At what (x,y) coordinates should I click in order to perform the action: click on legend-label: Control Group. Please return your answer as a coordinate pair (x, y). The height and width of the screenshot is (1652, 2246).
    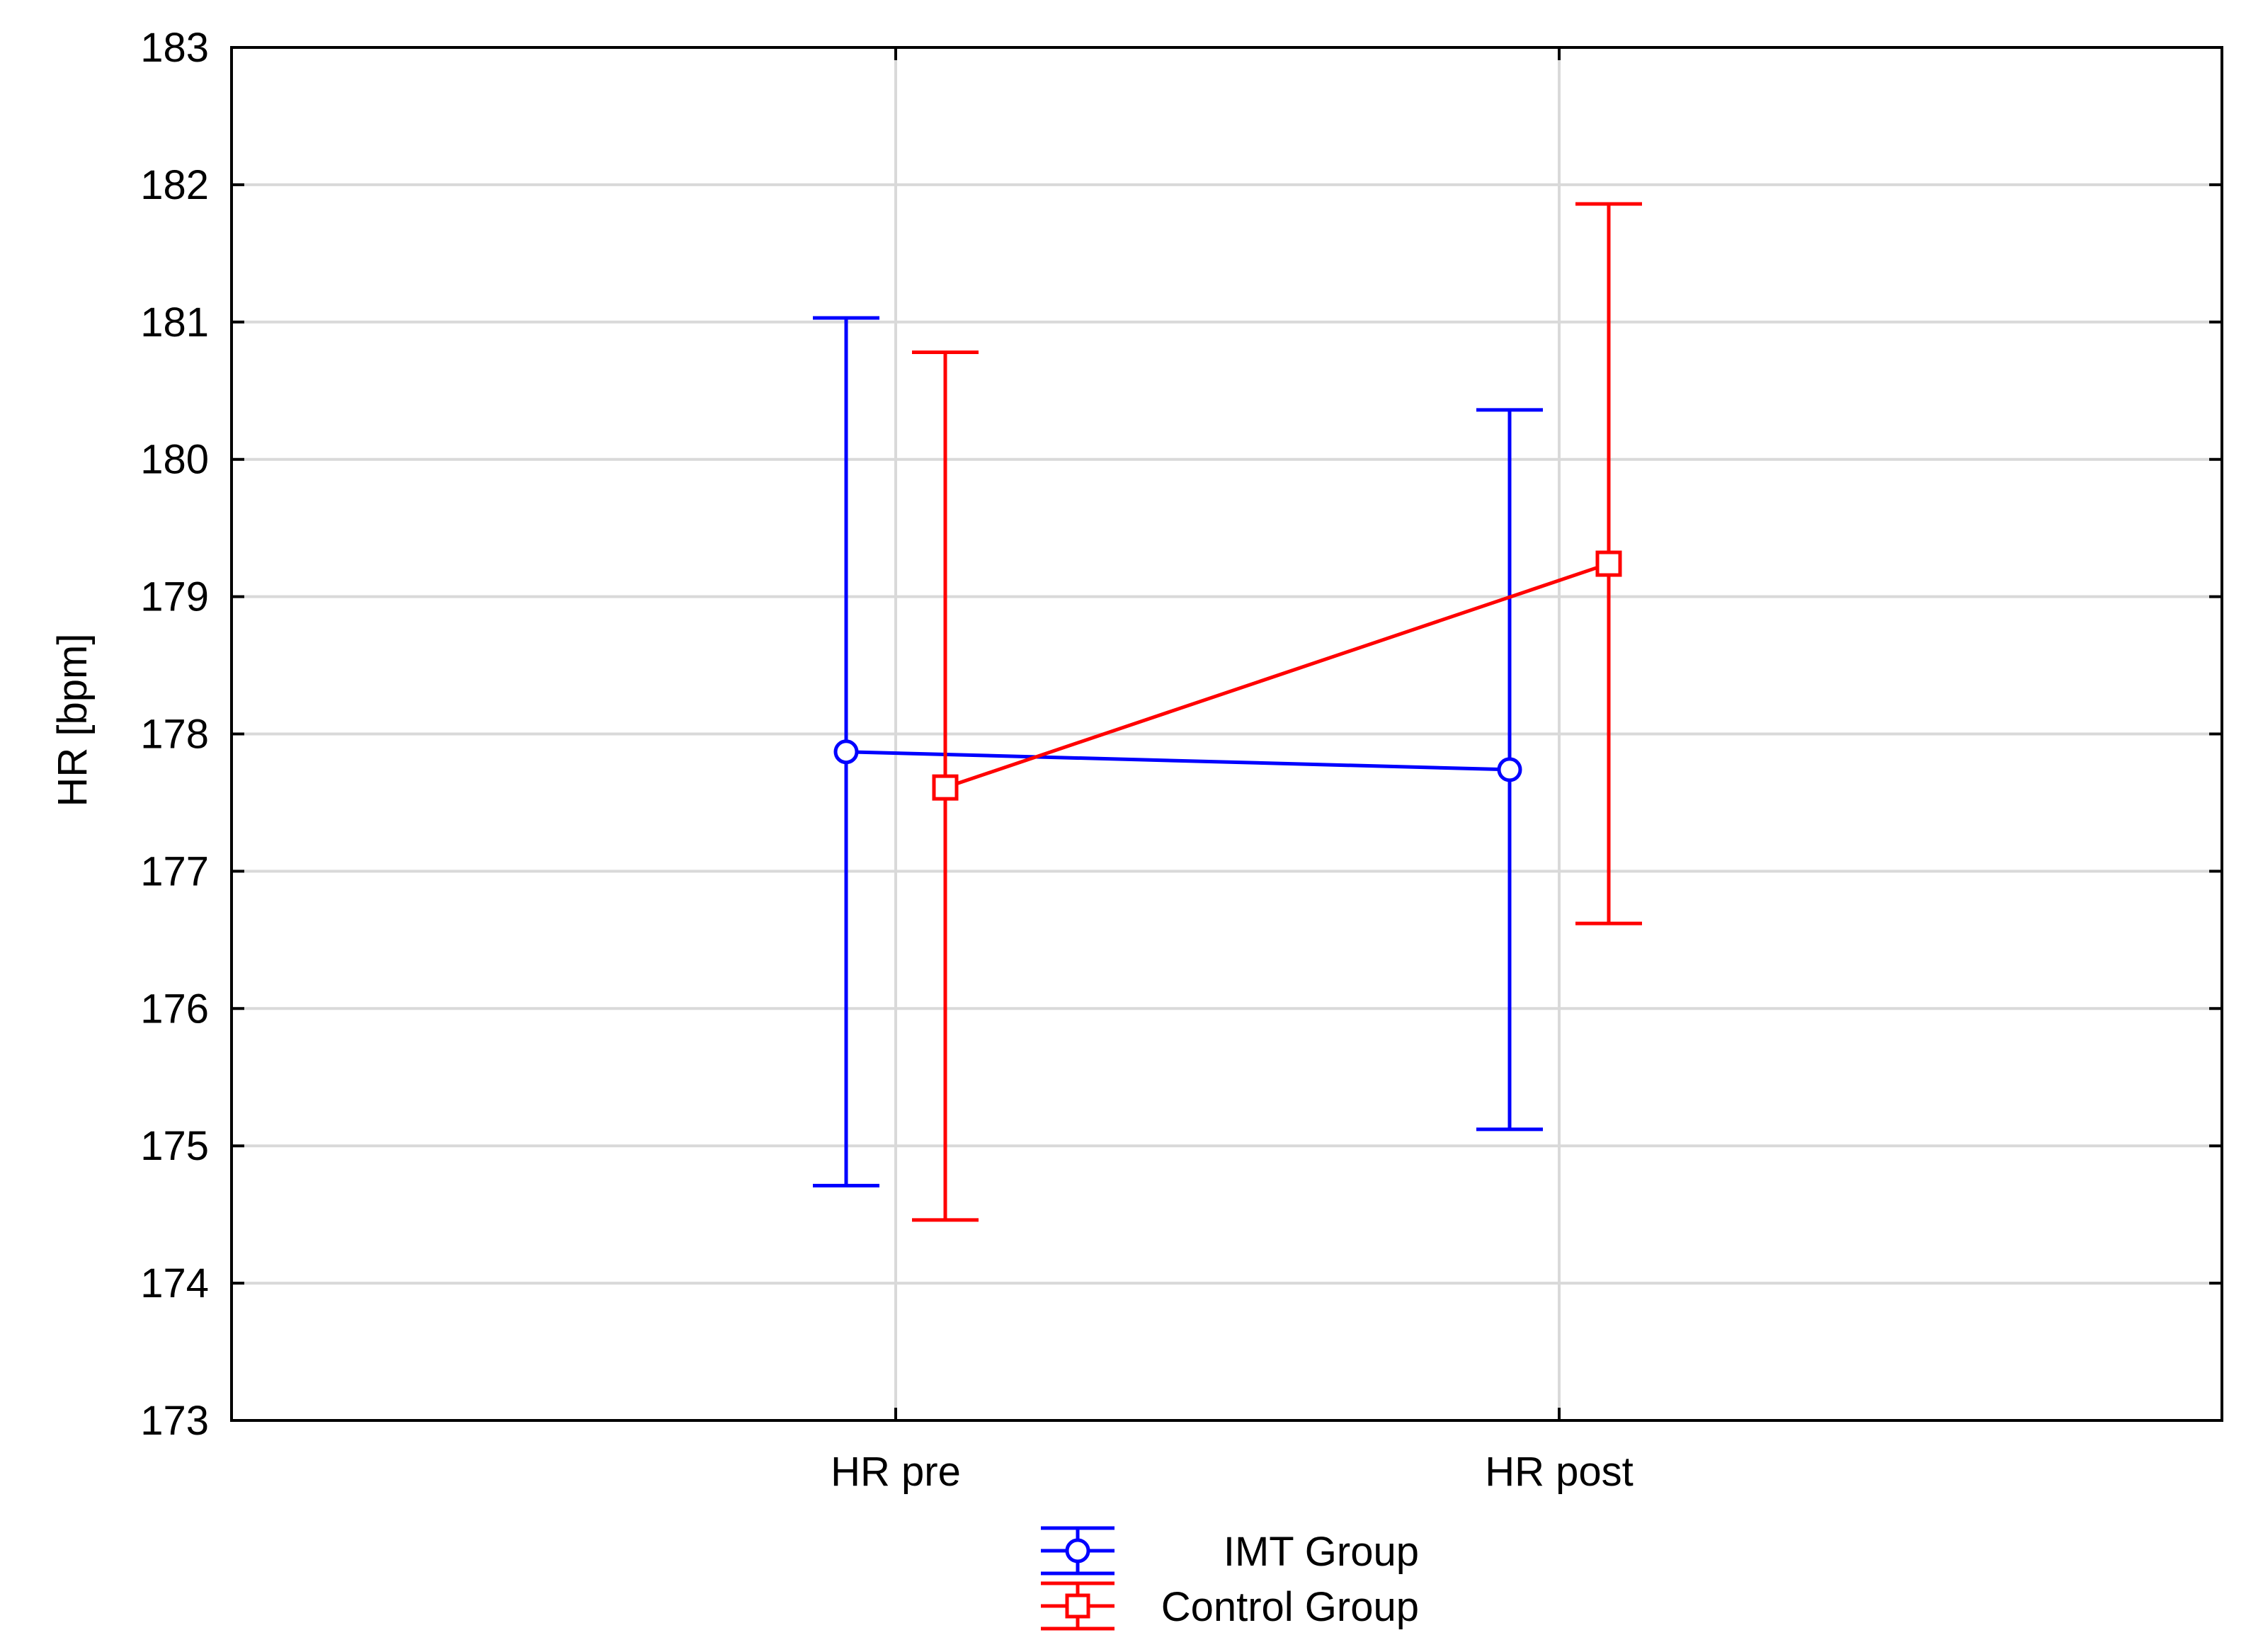
    Looking at the image, I should click on (1290, 1607).